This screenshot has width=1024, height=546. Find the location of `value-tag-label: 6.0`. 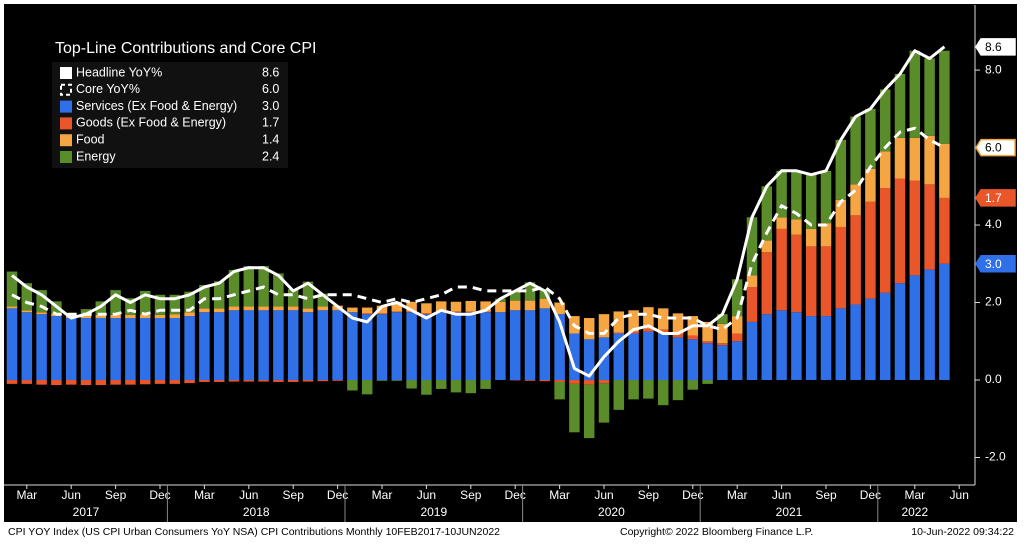

value-tag-label: 6.0 is located at coordinates (993, 148).